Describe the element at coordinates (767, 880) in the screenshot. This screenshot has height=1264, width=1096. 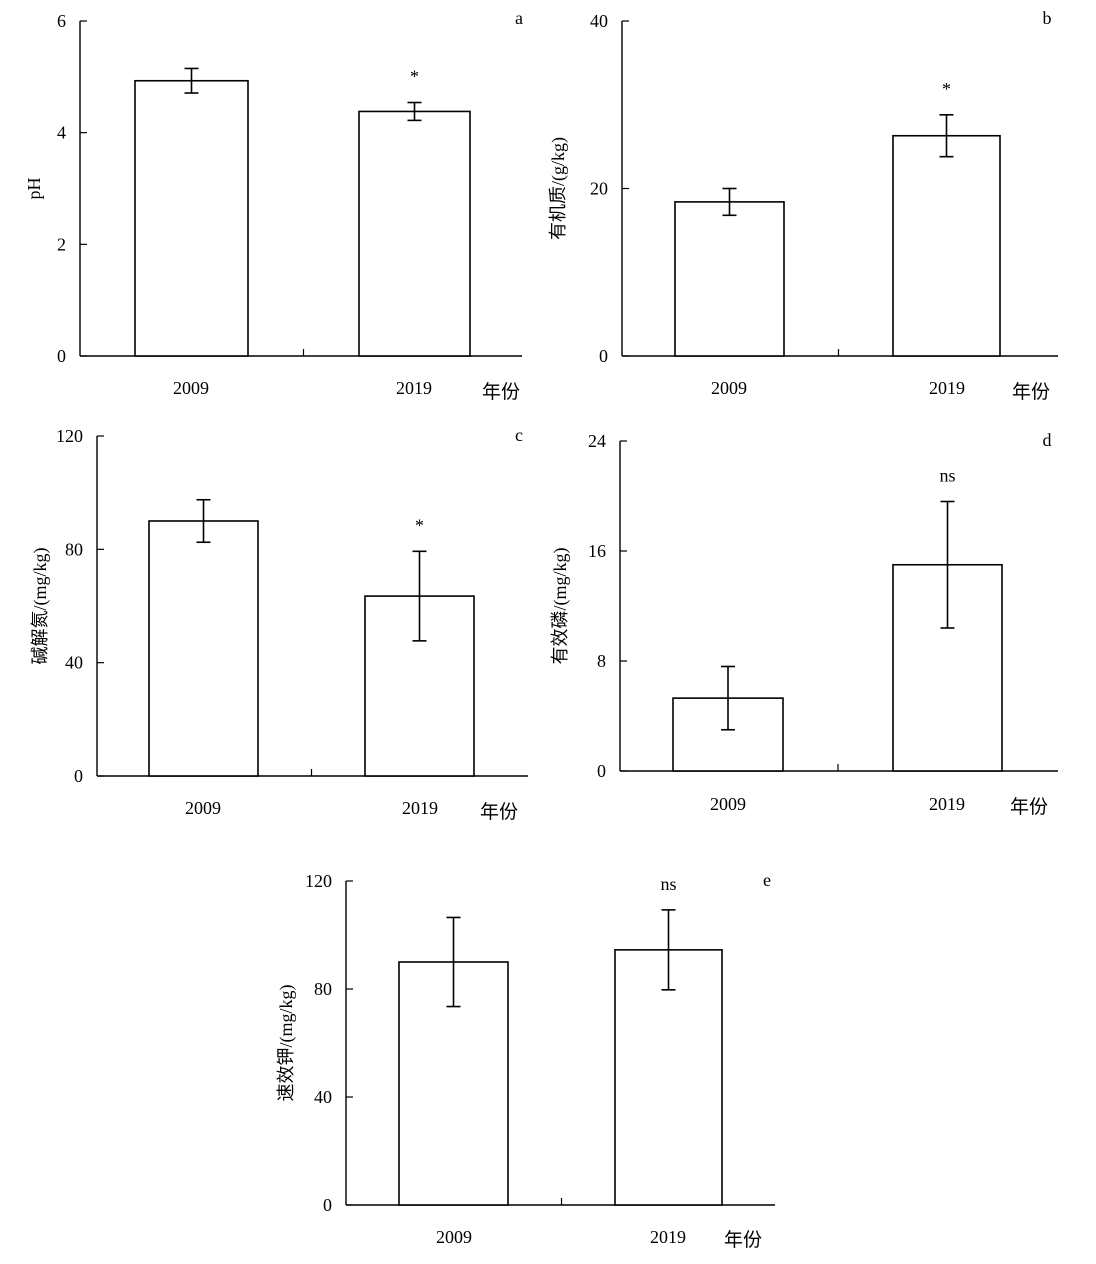
I see `panel-letter: e` at that location.